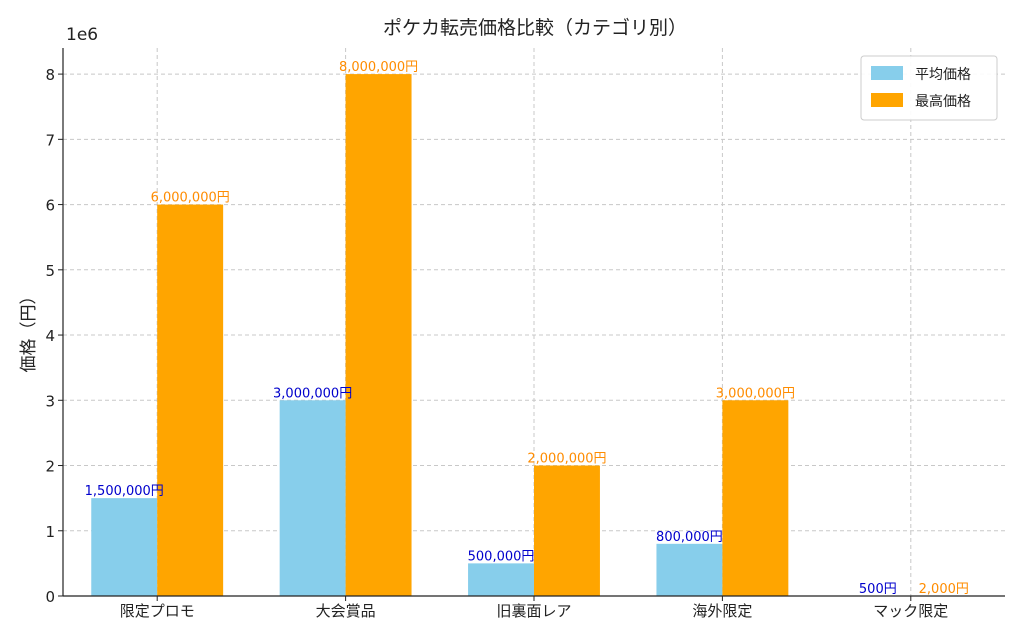 The height and width of the screenshot is (640, 1024). What do you see at coordinates (378, 67) in the screenshot?
I see `data-label: 8,000,000円` at bounding box center [378, 67].